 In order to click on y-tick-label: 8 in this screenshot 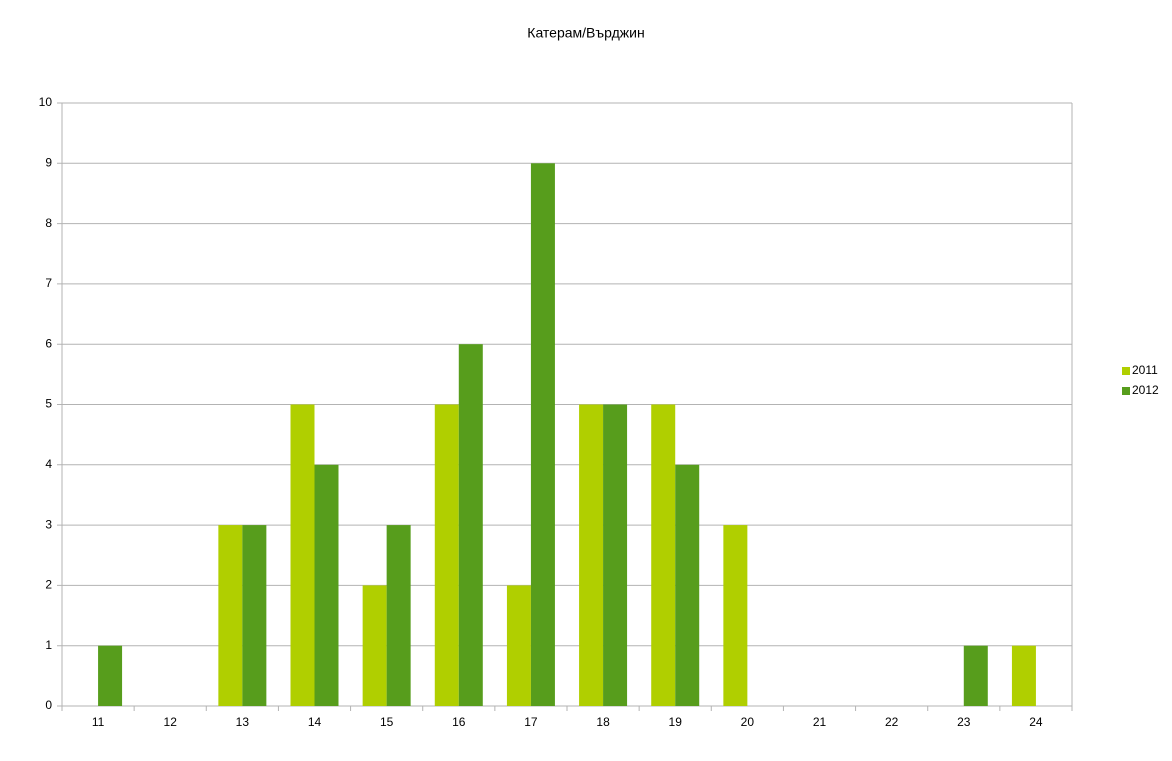, I will do `click(48, 223)`.